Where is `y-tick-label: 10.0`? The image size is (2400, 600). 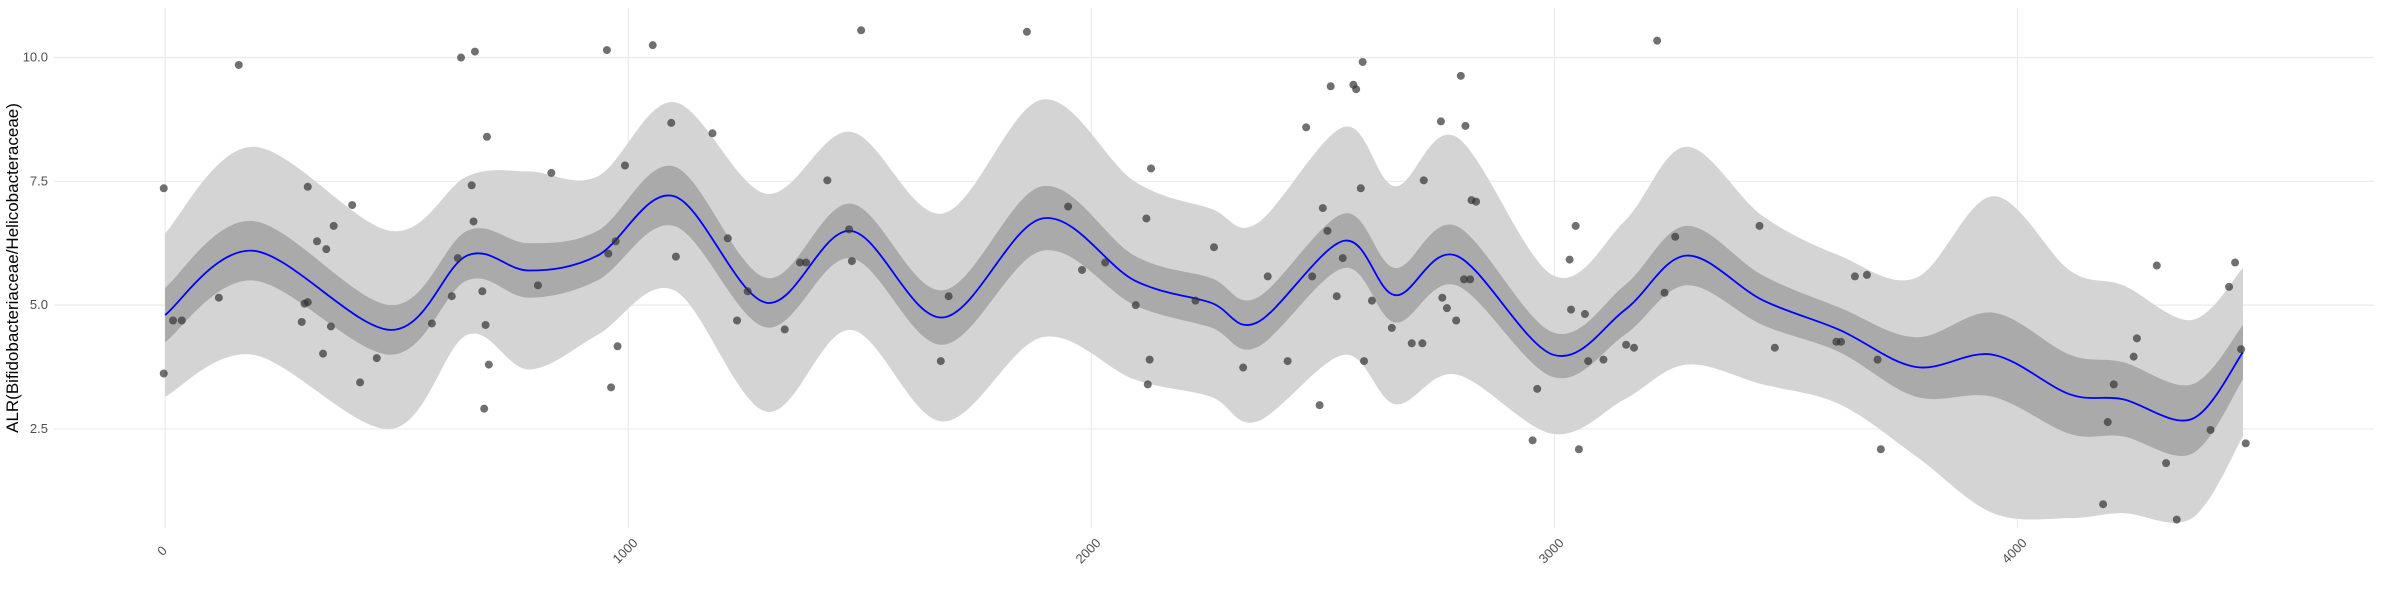
y-tick-label: 10.0 is located at coordinates (35, 57).